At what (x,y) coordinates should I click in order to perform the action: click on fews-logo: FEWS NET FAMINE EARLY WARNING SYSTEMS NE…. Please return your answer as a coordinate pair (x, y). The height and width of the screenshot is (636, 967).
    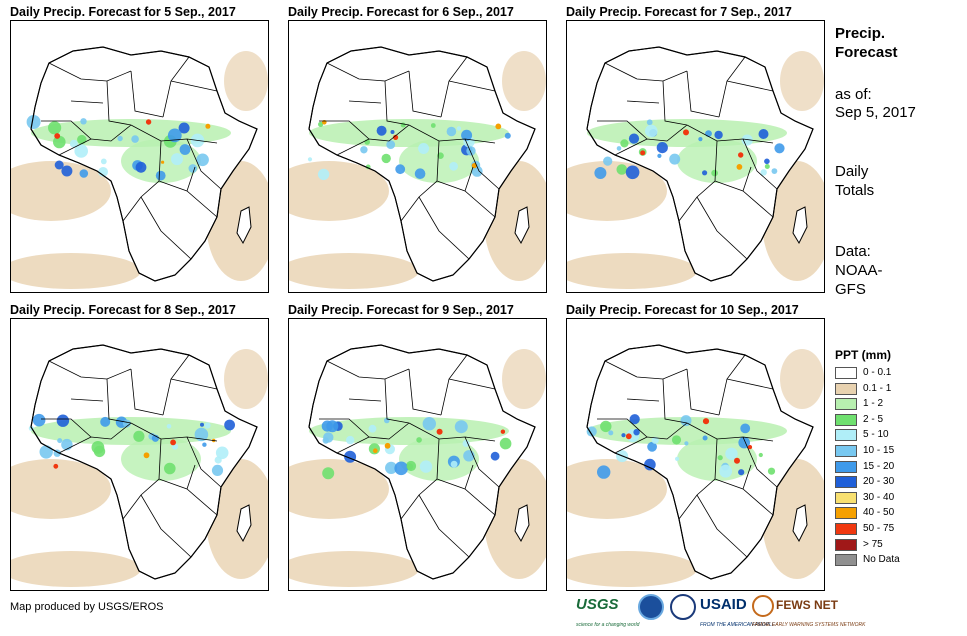
    Looking at the image, I should click on (808, 611).